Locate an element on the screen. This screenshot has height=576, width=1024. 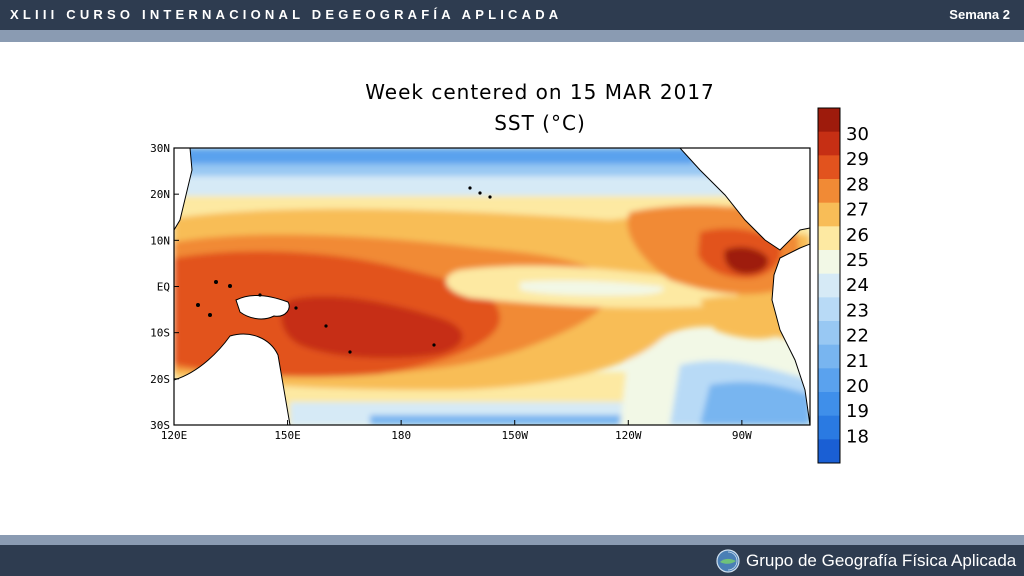
lat-tick-label: 10N is located at coordinates (160, 240).